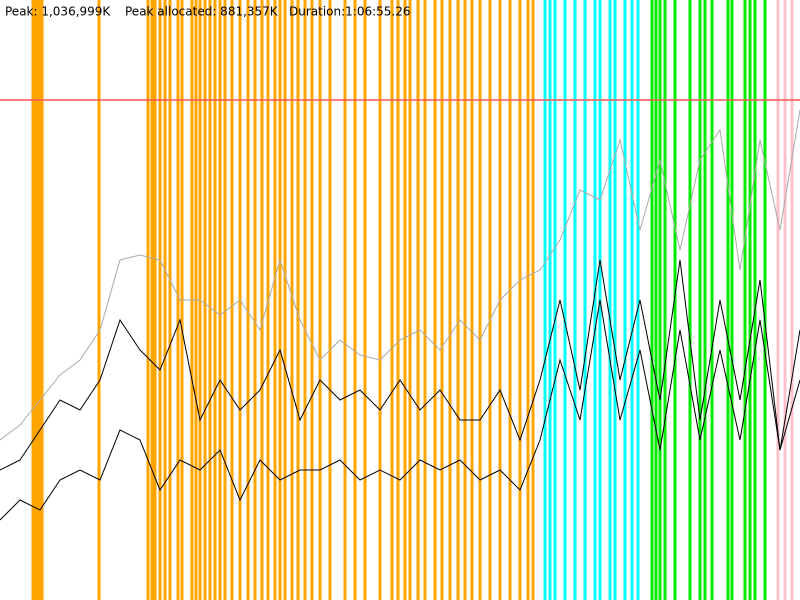 The width and height of the screenshot is (800, 600). What do you see at coordinates (350, 12) in the screenshot?
I see `duration-label: Duration:1:06:55.26` at bounding box center [350, 12].